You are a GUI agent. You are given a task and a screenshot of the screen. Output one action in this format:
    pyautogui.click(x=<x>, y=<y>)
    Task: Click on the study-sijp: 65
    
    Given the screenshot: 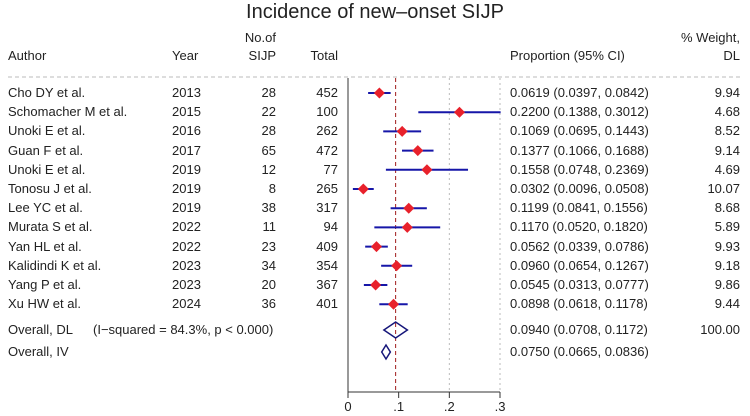 What is the action you would take?
    pyautogui.click(x=268, y=150)
    